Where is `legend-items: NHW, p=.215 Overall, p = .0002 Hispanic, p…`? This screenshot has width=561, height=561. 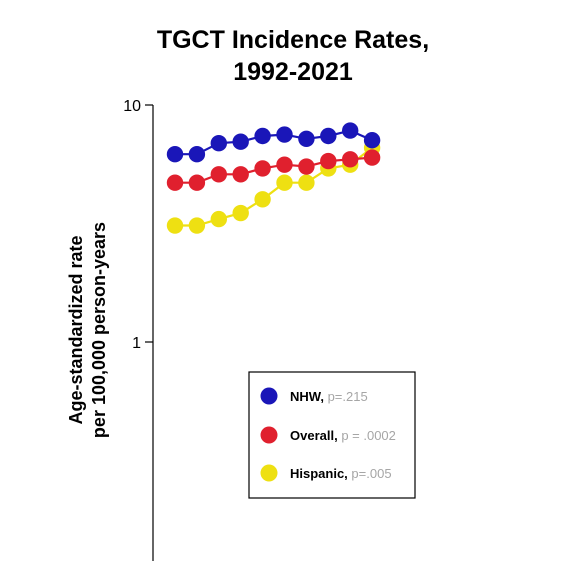 legend-items: NHW, p=.215 Overall, p = .0002 Hispanic, p… is located at coordinates (328, 434).